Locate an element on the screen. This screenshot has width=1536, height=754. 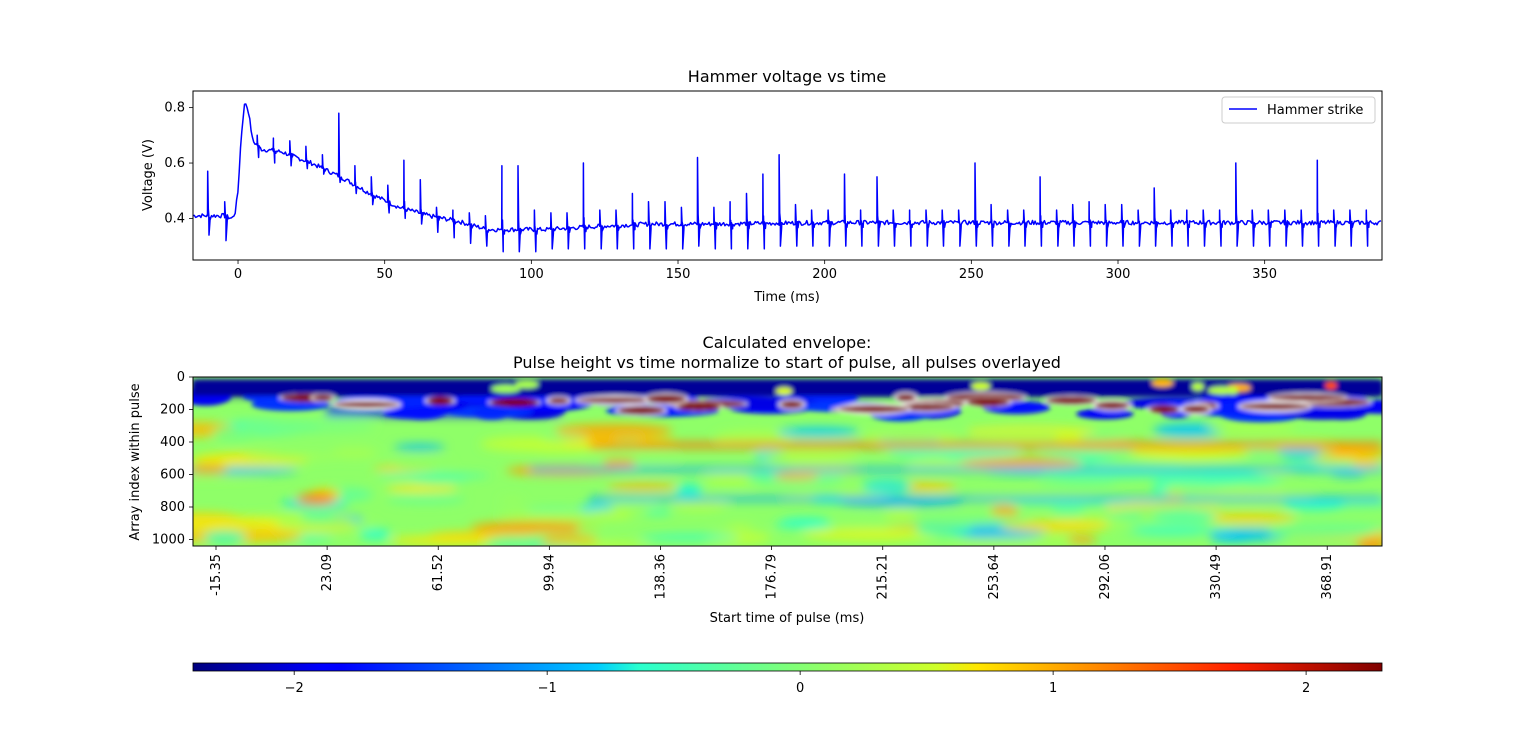
heatmap-y-tick-label: 800 is located at coordinates (172, 507).